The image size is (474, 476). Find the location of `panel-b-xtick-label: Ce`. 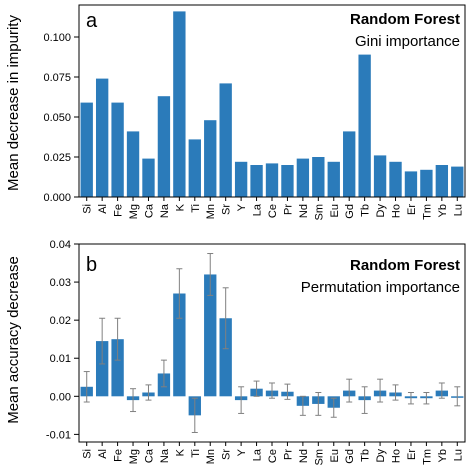

panel-b-xtick-label: Ce is located at coordinates (273, 456).